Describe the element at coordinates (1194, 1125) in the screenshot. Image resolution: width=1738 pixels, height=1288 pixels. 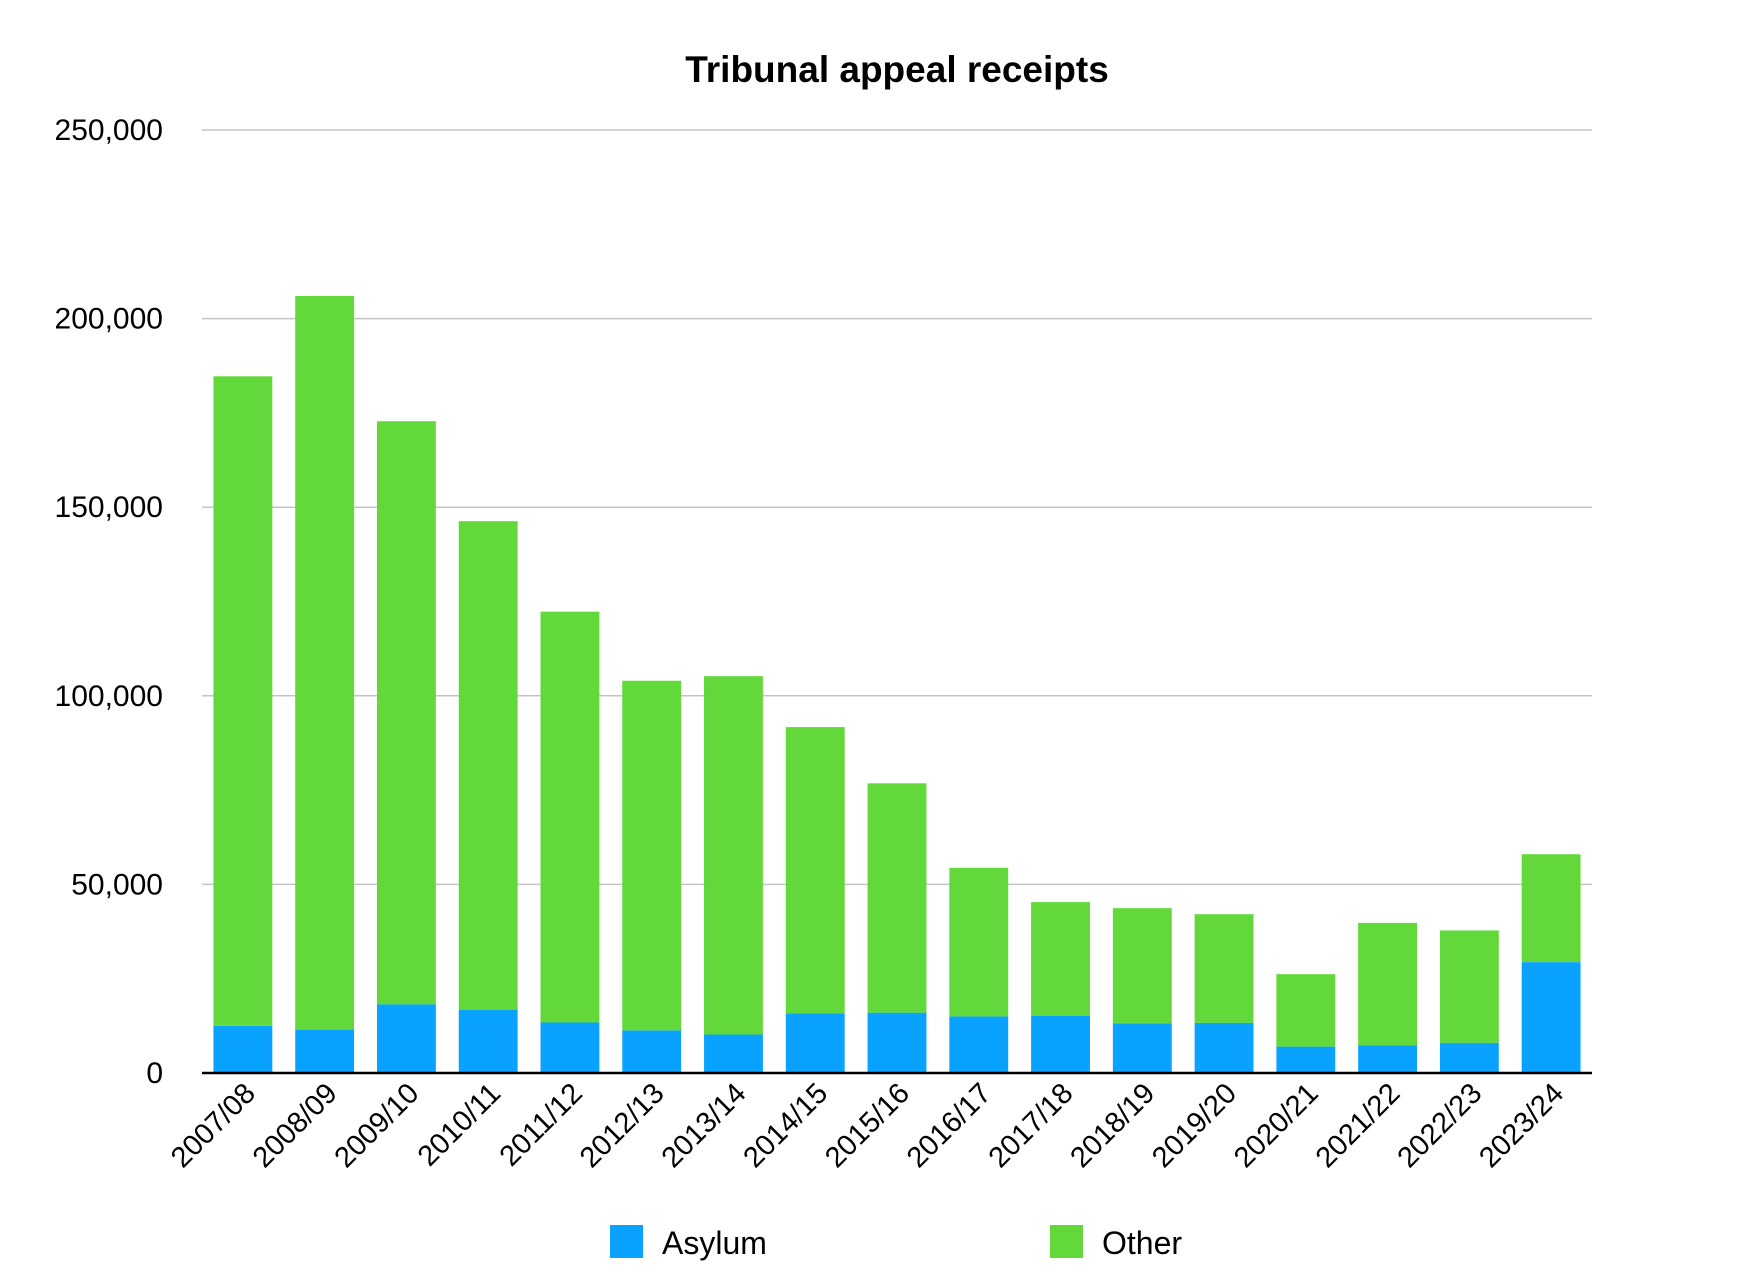
I see `x-tick-label: 2019/20` at that location.